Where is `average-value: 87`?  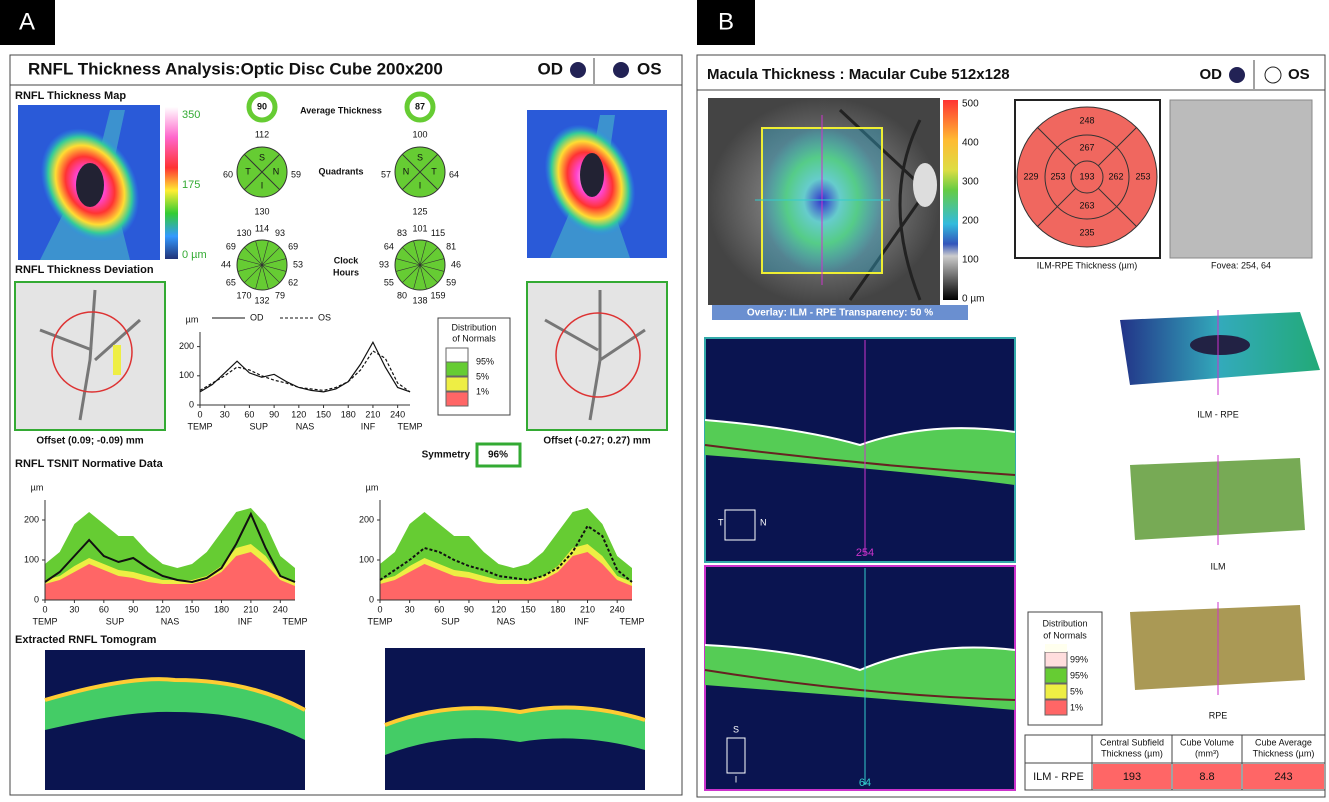 average-value: 87 is located at coordinates (420, 106).